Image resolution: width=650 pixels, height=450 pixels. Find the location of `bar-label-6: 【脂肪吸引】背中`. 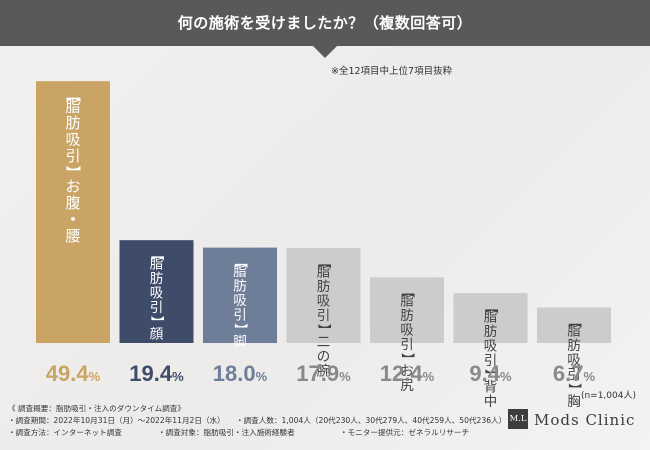

bar-label-6: 【脂肪吸引】背中 is located at coordinates (491, 355).